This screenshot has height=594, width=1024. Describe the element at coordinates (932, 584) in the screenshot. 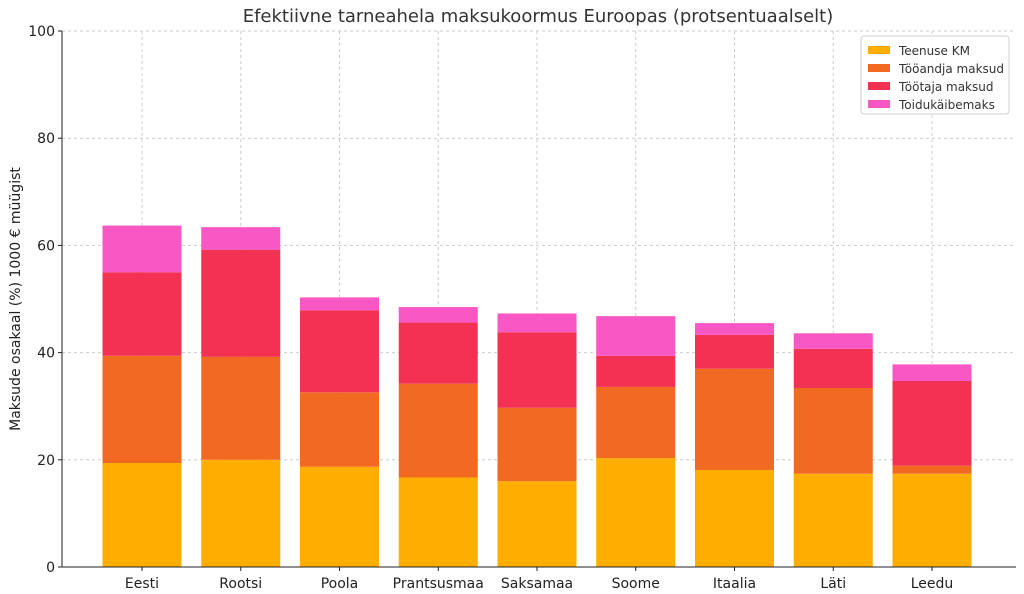

I see `x-tick-label: Leedu` at that location.